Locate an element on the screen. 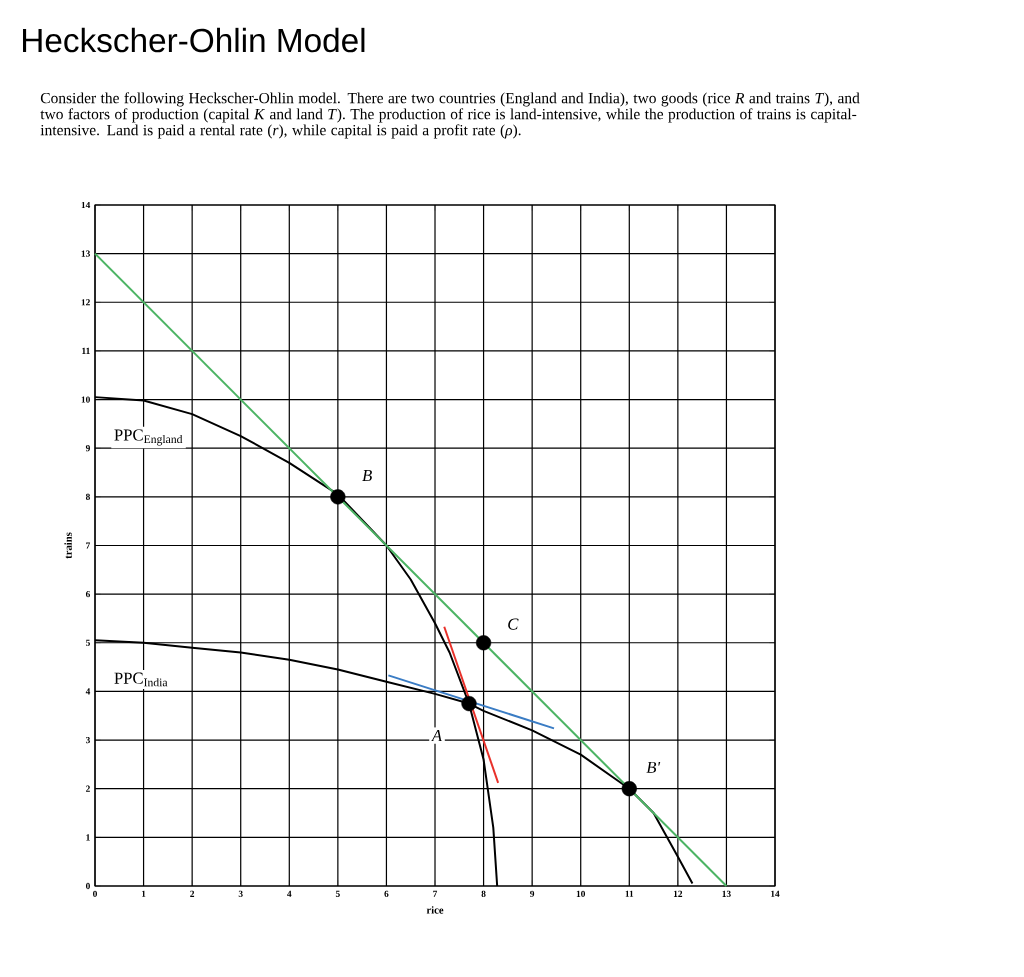 The image size is (1024, 977). y-axis-title: trains is located at coordinates (68, 545).